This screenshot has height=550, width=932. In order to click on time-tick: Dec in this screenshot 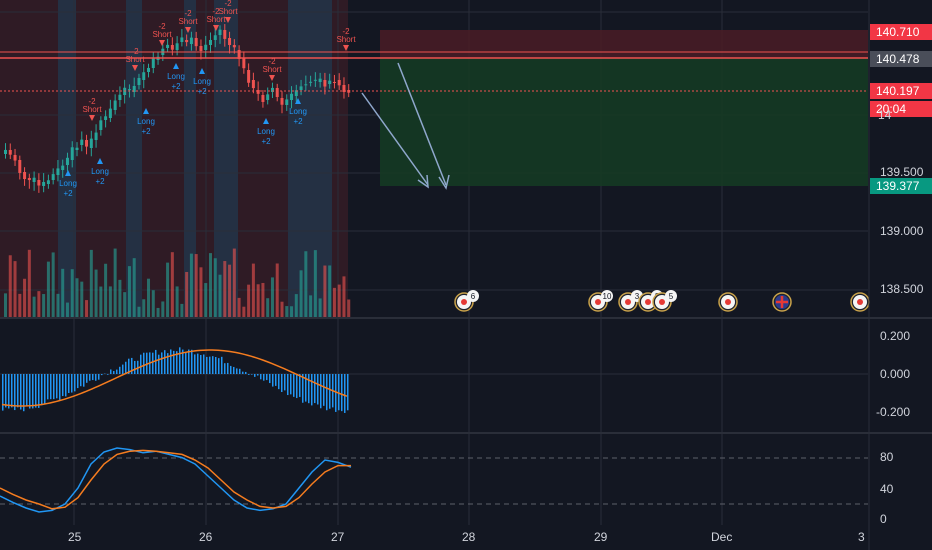, I will do `click(722, 537)`.